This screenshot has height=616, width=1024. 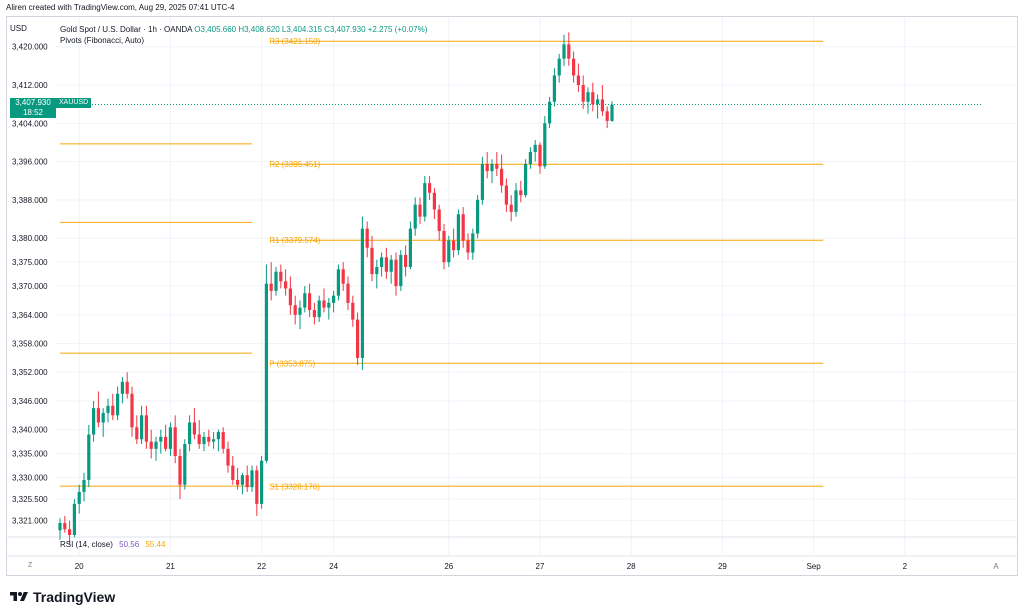 I want to click on tradingview-brand: TradingView, so click(x=62, y=597).